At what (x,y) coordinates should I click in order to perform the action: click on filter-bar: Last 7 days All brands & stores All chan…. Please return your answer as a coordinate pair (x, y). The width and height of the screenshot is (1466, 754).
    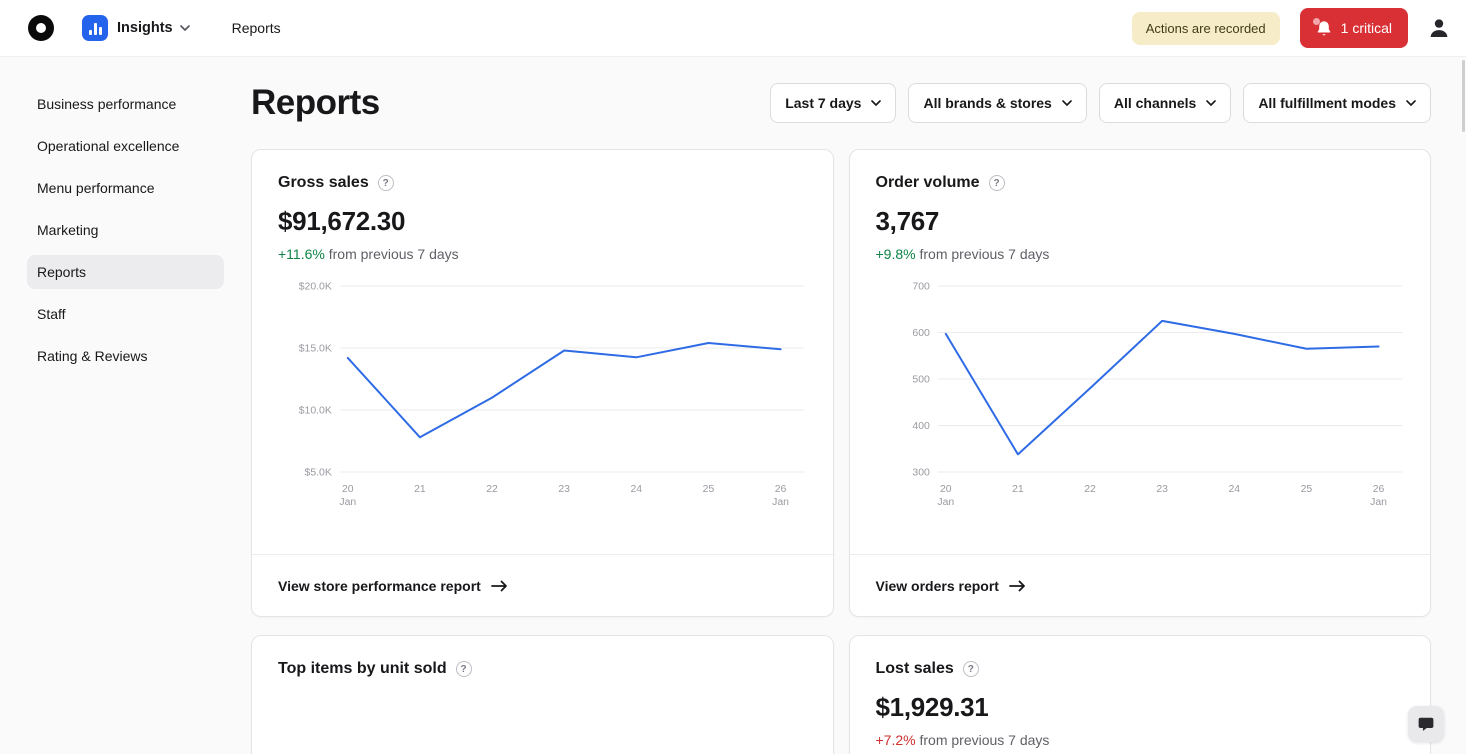
    Looking at the image, I should click on (1100, 103).